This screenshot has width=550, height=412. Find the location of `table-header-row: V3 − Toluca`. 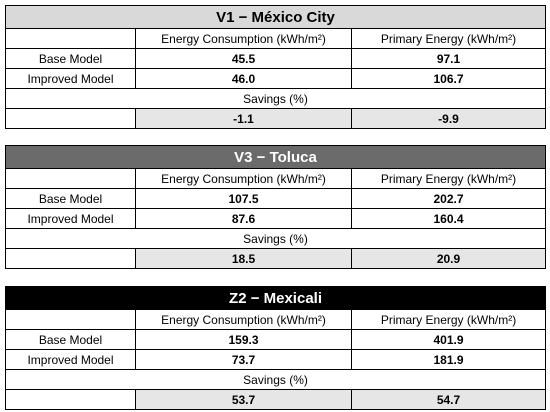

table-header-row: V3 − Toluca is located at coordinates (275, 157).